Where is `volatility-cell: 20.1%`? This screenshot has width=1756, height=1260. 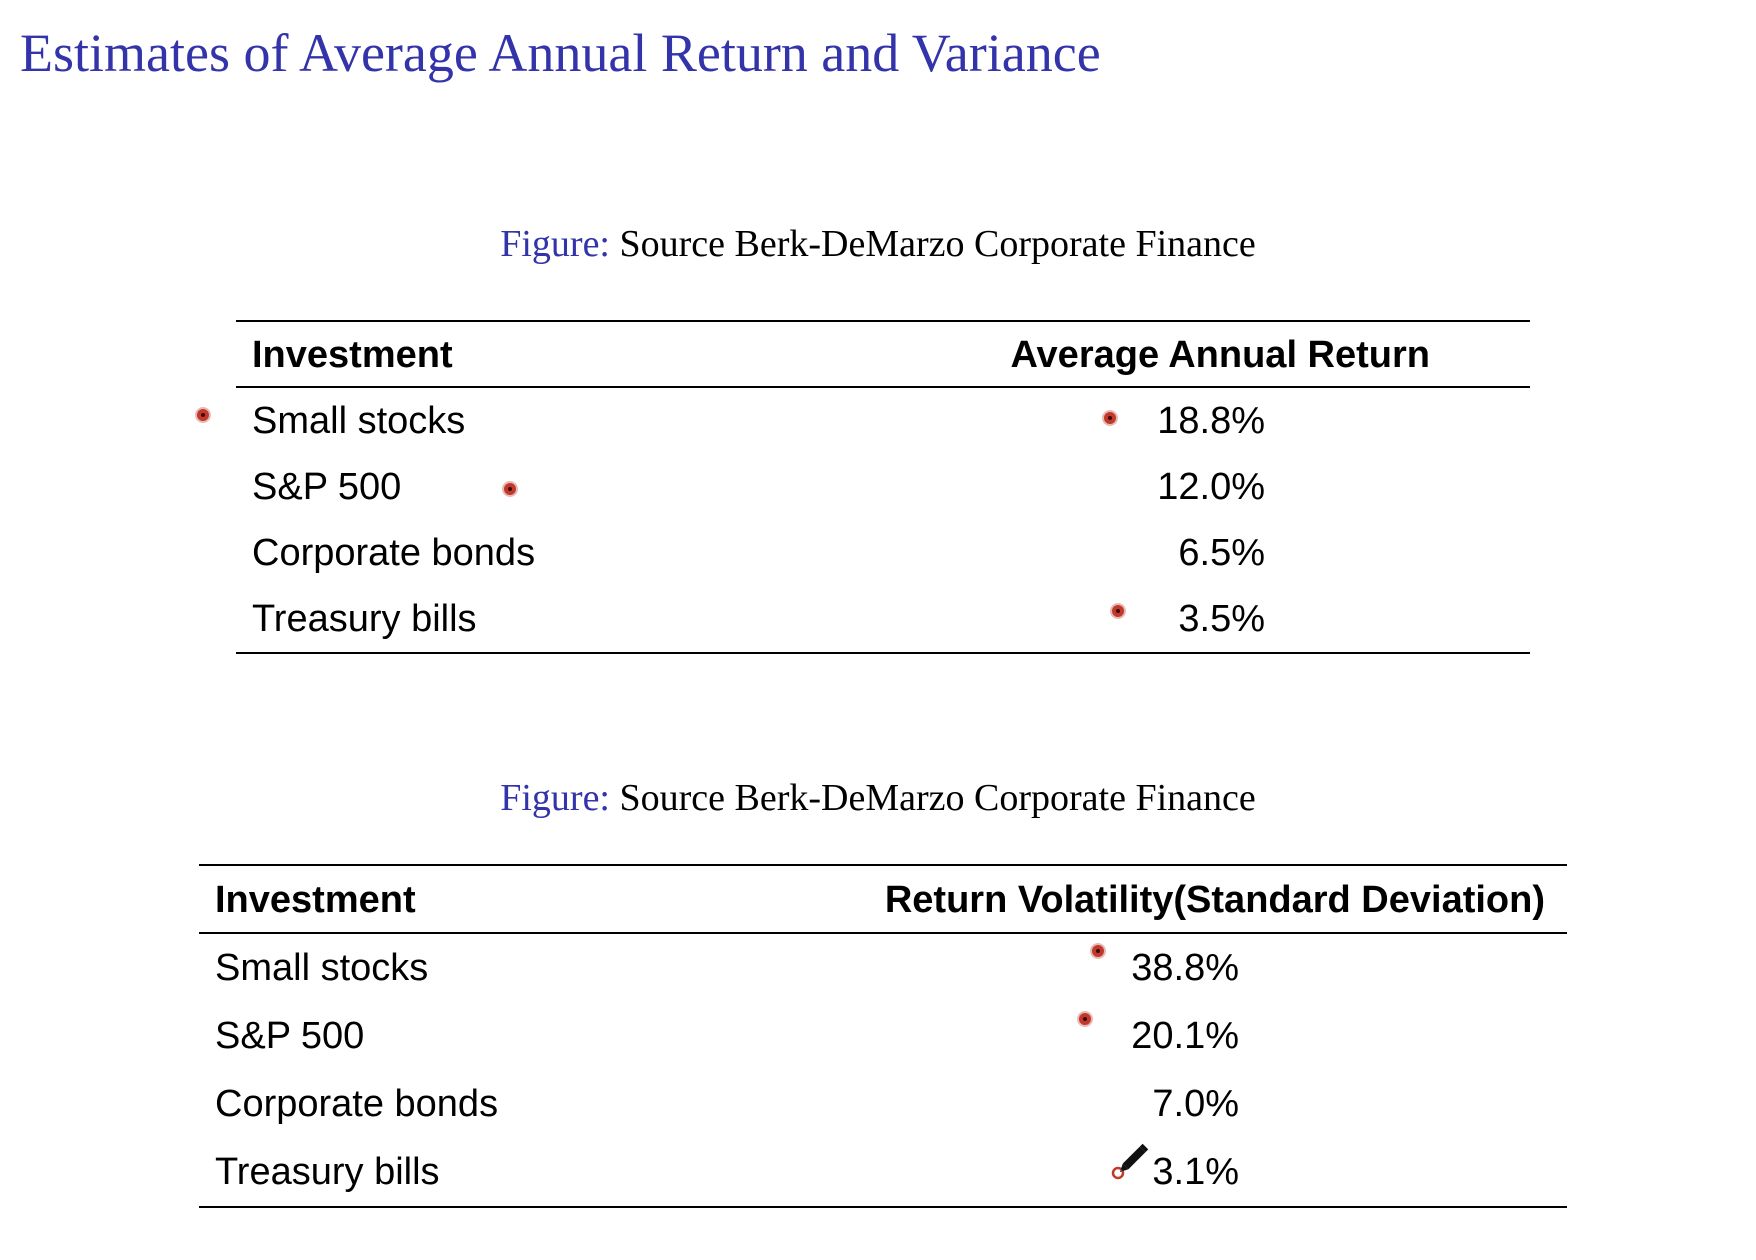
volatility-cell: 20.1% is located at coordinates (1185, 1035).